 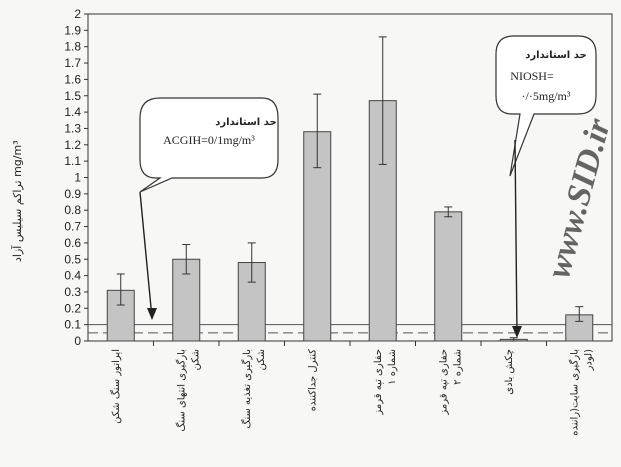 I want to click on y-tick-label: 1.3, so click(x=72, y=128).